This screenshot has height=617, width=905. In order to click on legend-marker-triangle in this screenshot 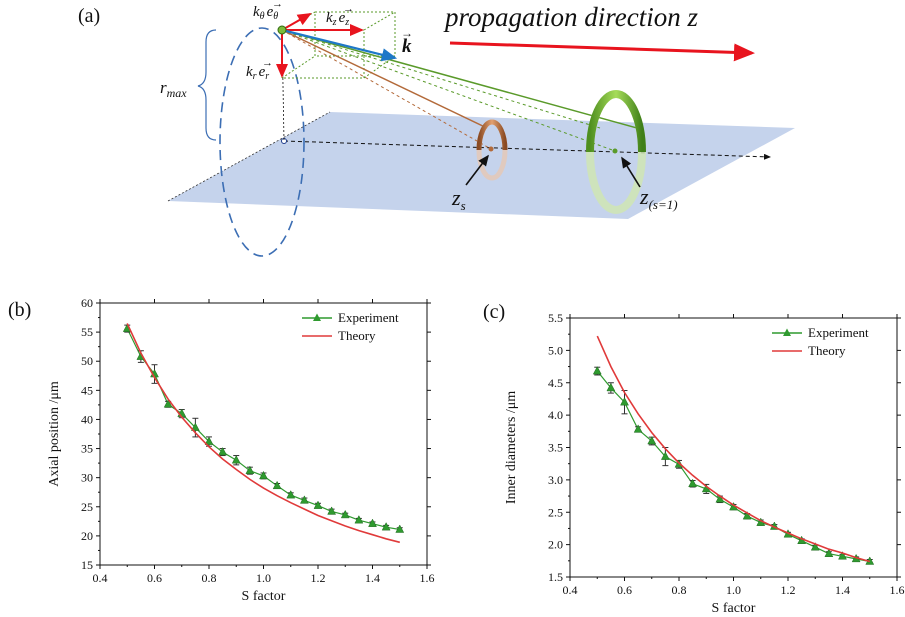, I will do `click(317, 317)`.